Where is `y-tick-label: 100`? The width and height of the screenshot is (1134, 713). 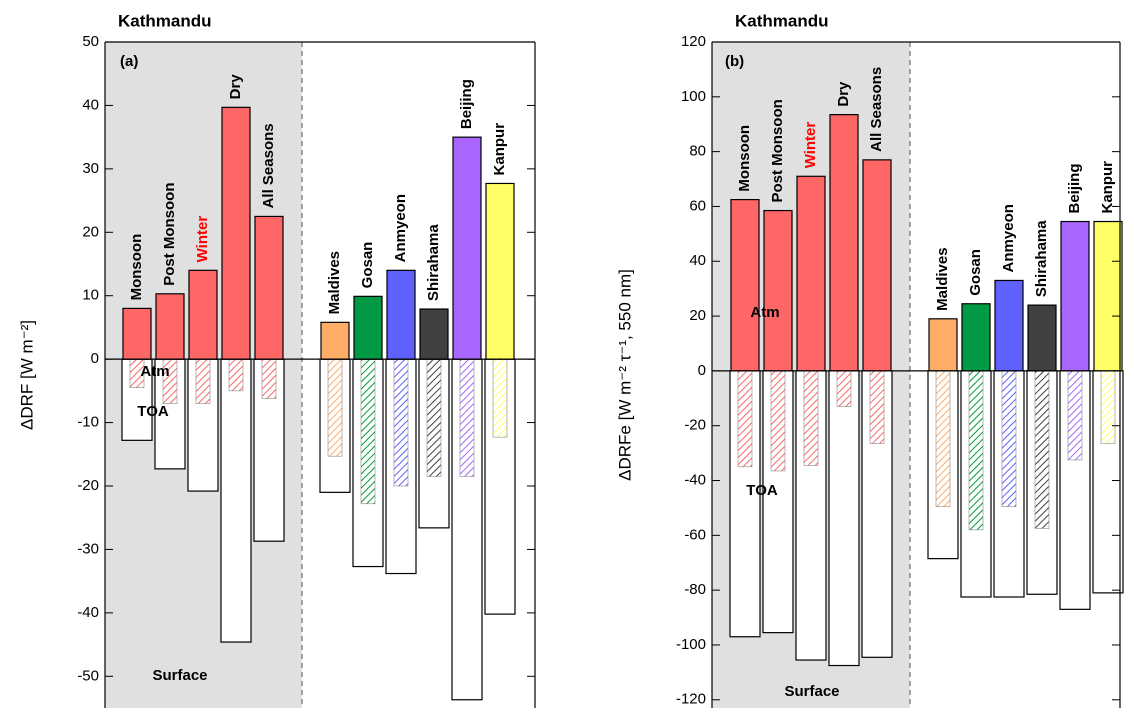 y-tick-label: 100 is located at coordinates (693, 96).